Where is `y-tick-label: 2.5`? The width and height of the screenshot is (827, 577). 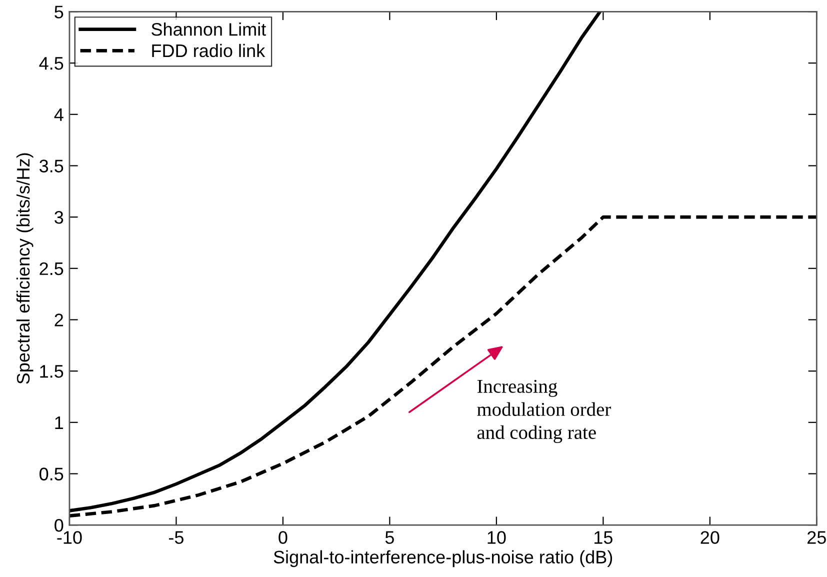 y-tick-label: 2.5 is located at coordinates (52, 269).